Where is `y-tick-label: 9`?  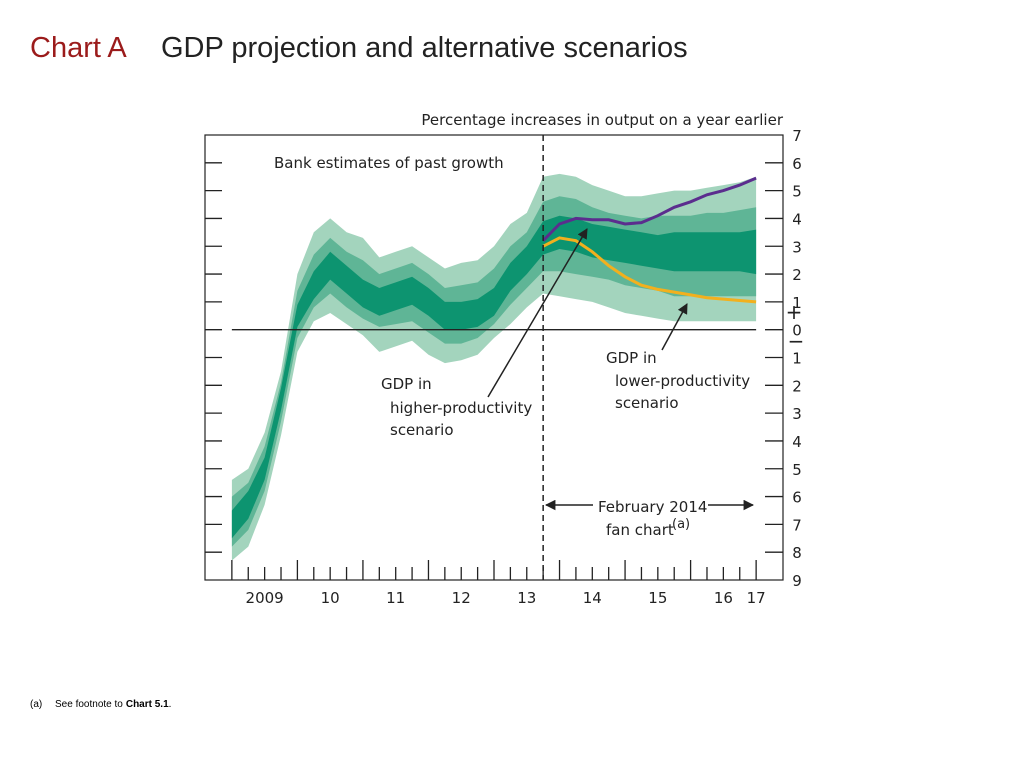
y-tick-label: 9 is located at coordinates (797, 581).